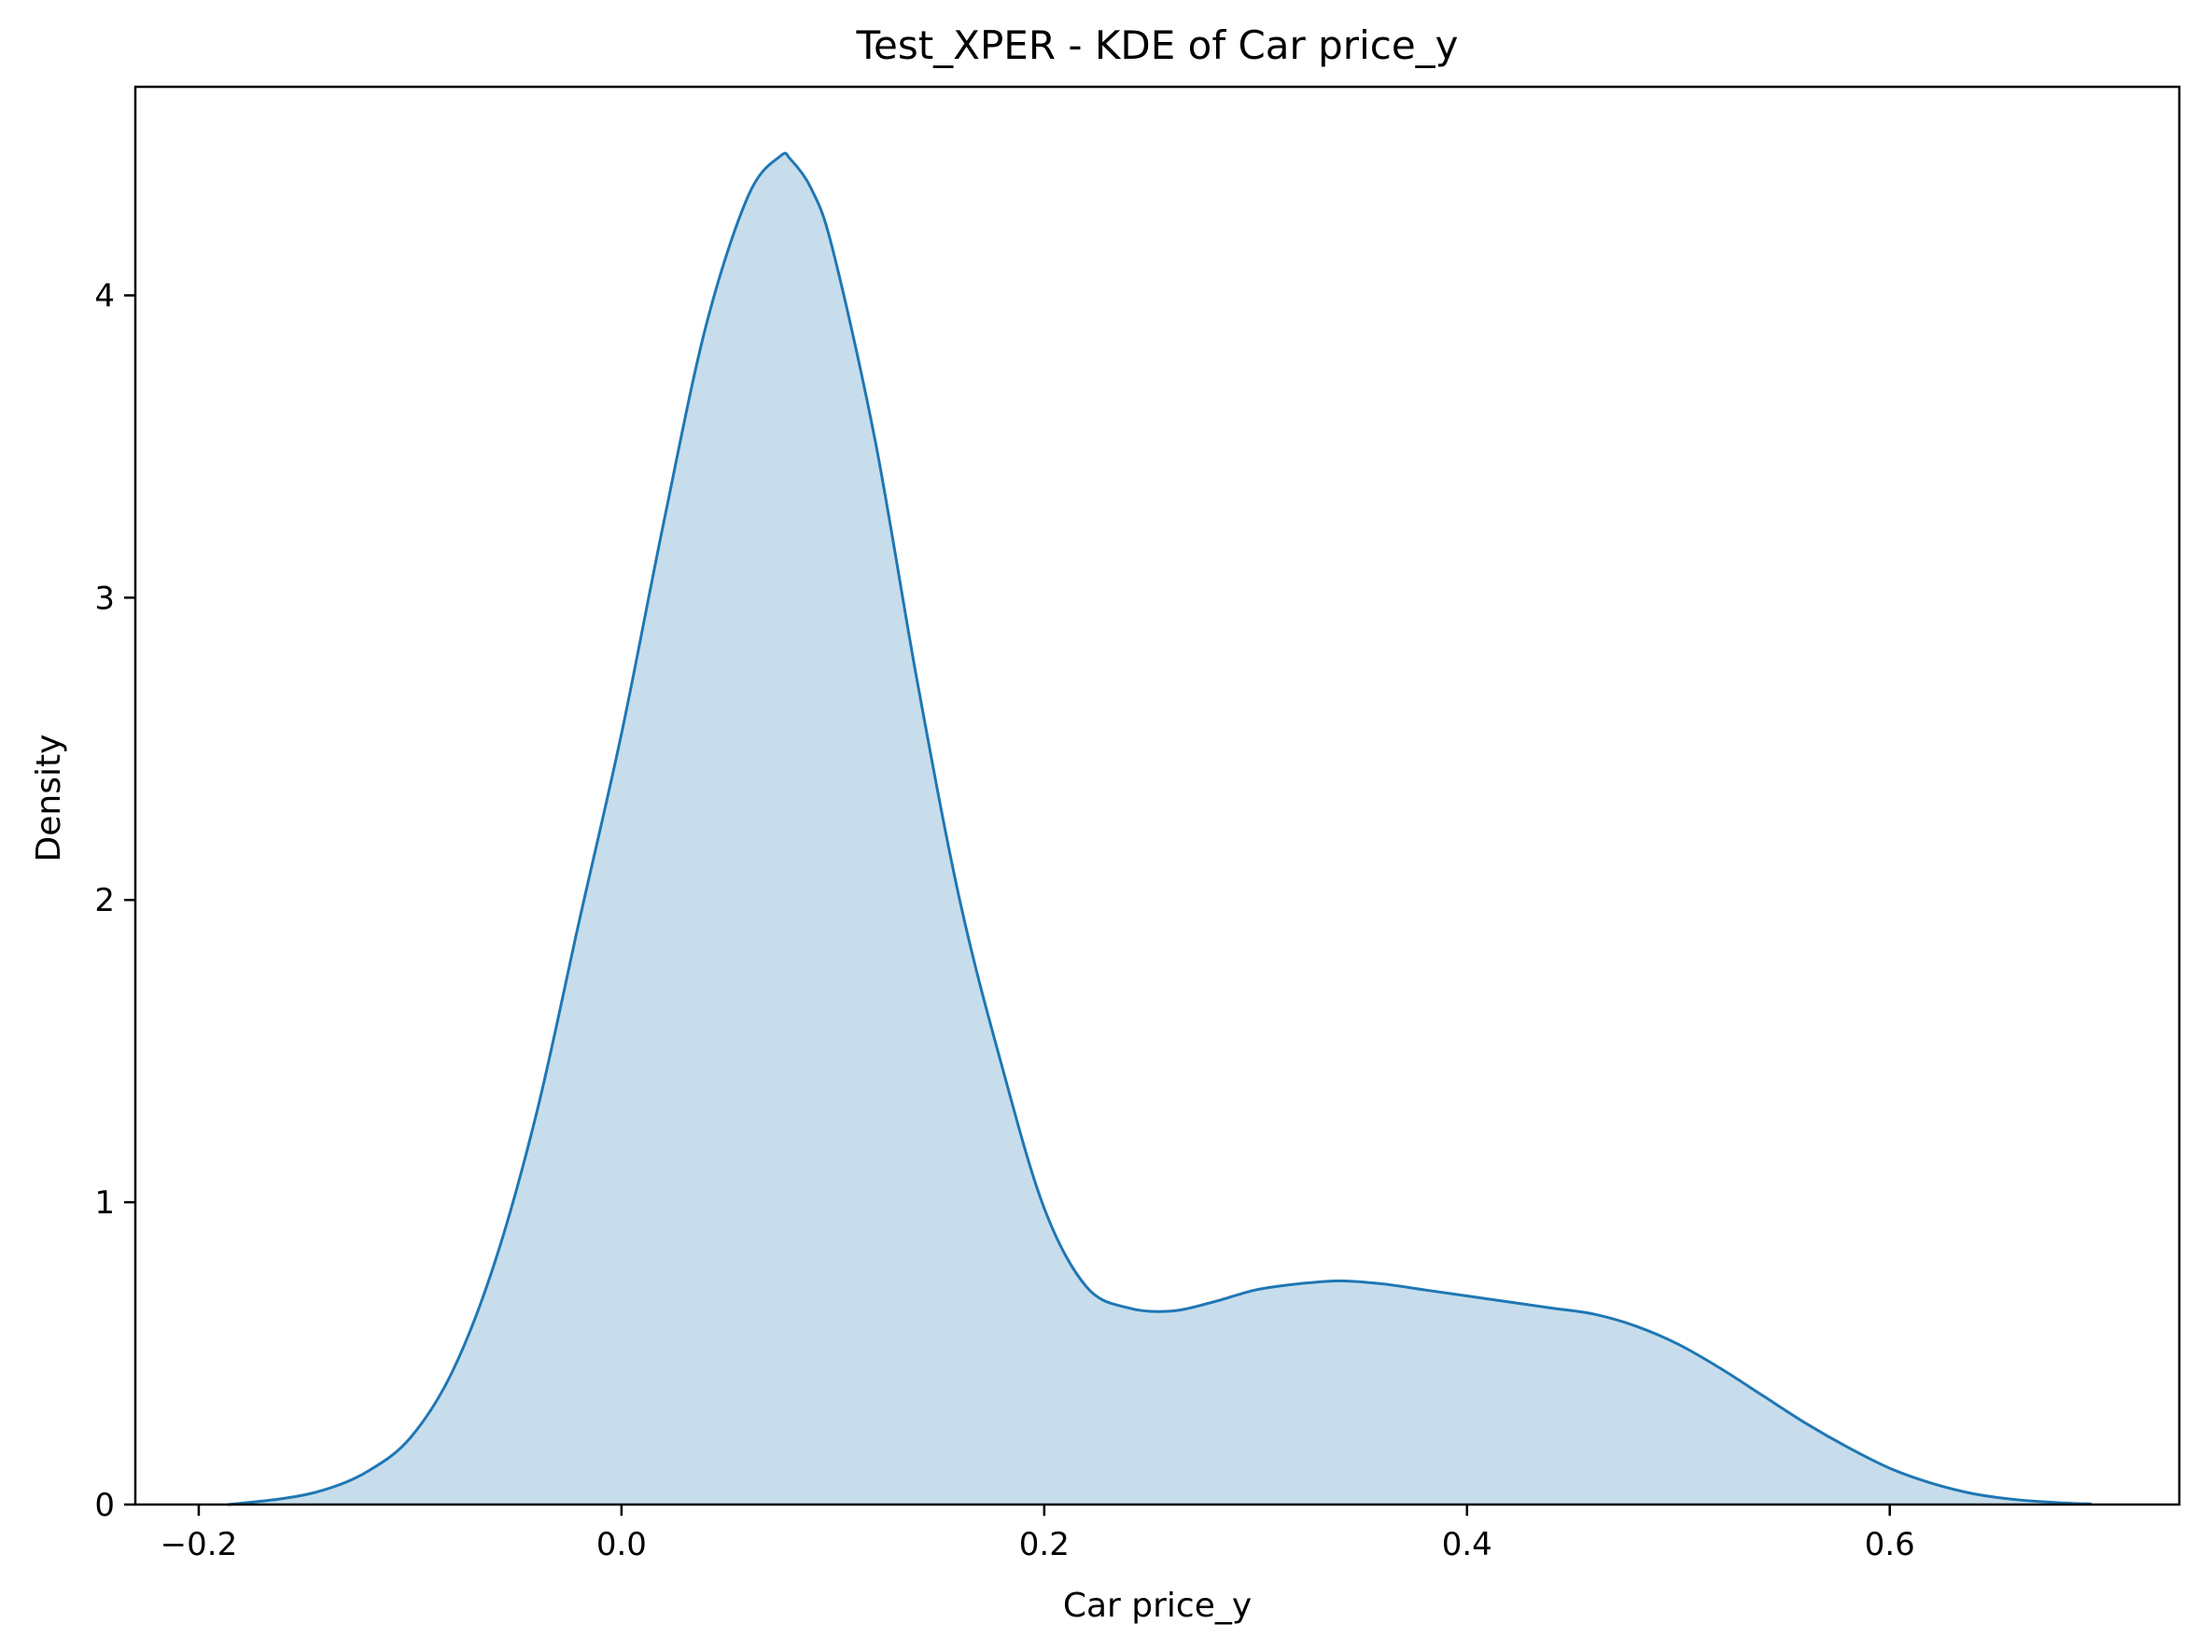 This screenshot has width=2212, height=1652. Describe the element at coordinates (104, 296) in the screenshot. I see `y-tick-label: 4` at that location.